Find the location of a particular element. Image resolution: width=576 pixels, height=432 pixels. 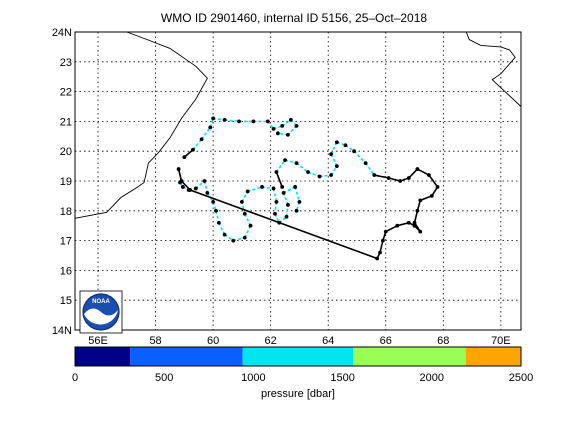

colorbar-tick-label: 1500 is located at coordinates (342, 378).